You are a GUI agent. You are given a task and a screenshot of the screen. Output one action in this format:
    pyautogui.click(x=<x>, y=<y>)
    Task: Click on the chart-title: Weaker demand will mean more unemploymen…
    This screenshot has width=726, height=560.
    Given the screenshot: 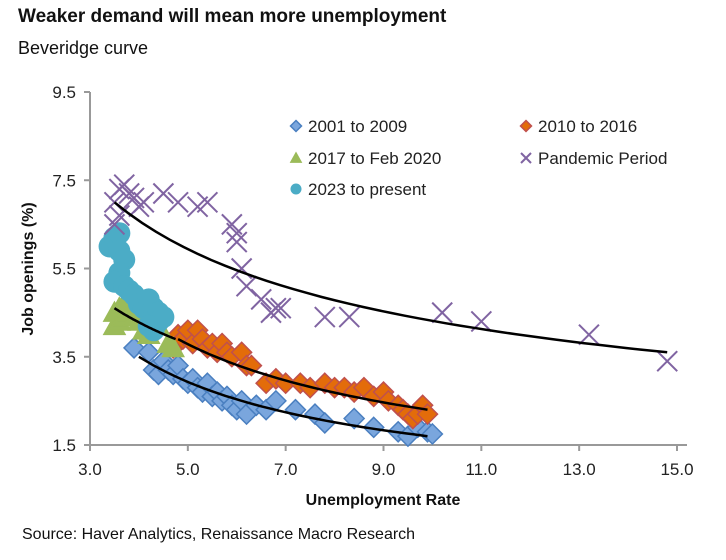 What is the action you would take?
    pyautogui.click(x=232, y=16)
    